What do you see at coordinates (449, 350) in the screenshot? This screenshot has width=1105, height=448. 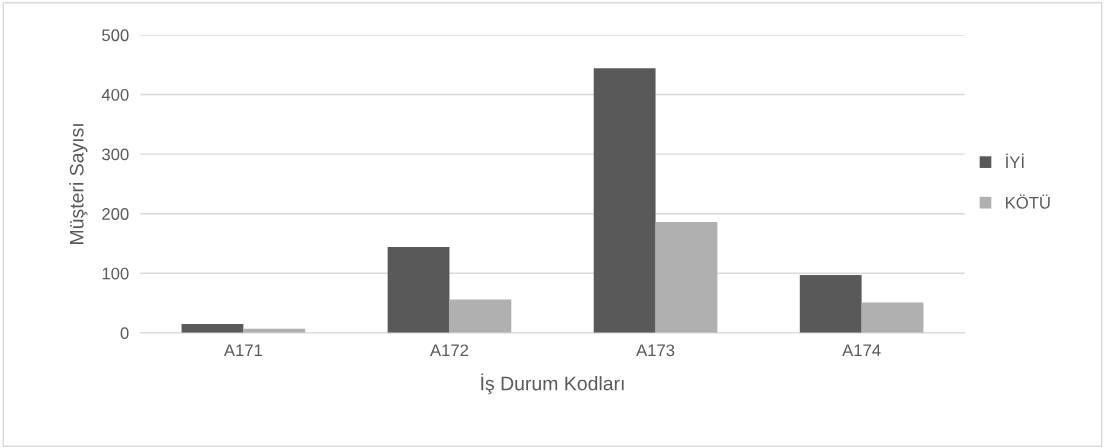 I see `x-tick-label: A172` at bounding box center [449, 350].